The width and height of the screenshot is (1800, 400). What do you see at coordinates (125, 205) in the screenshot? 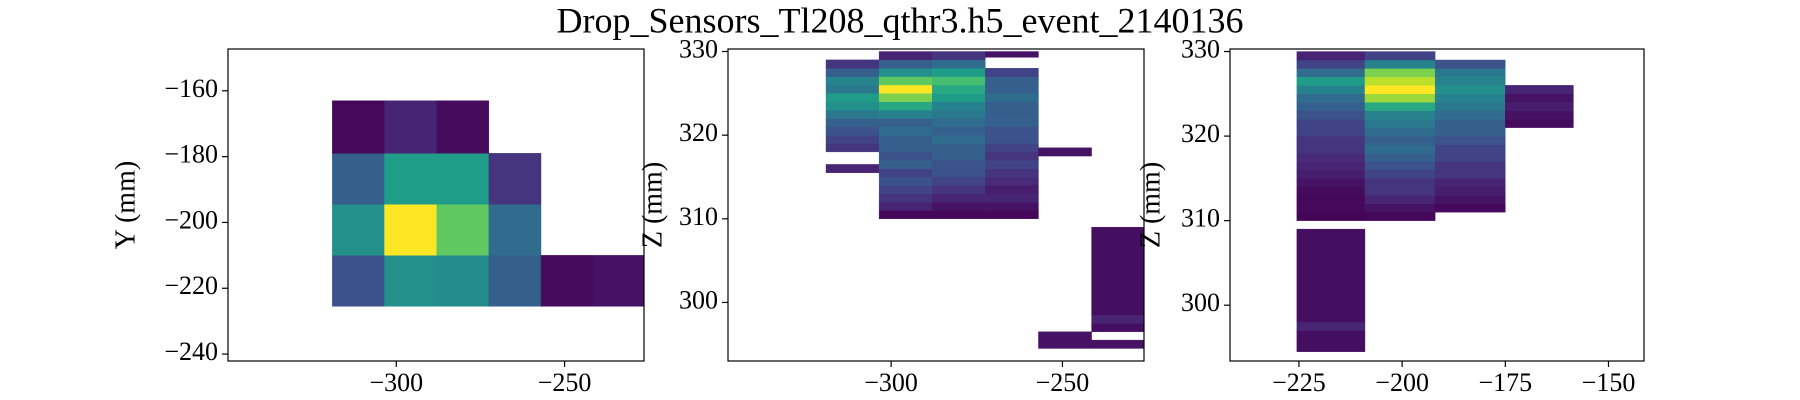
I see `y-axis-label: Y (mm)` at bounding box center [125, 205].